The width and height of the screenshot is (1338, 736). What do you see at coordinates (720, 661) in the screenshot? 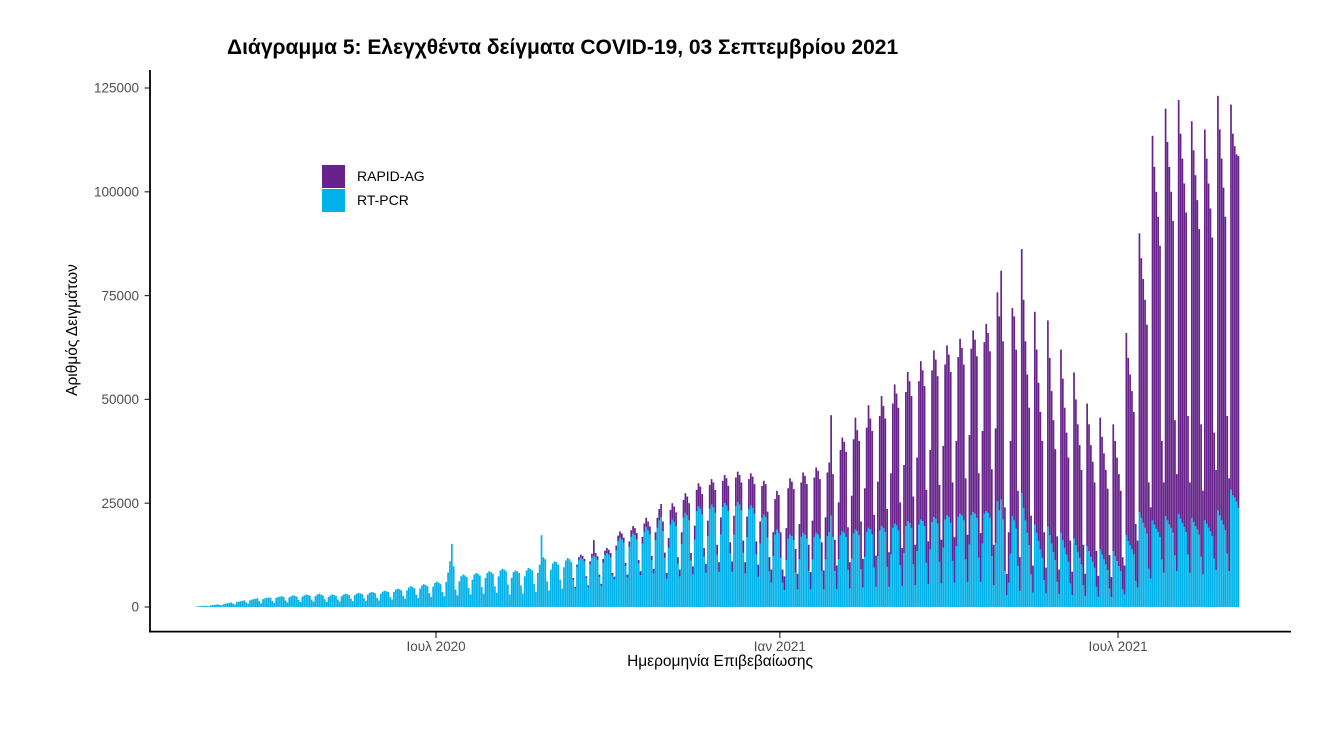
I see `x-axis-title: Ημερομηνία Επιβεβαίωσης` at bounding box center [720, 661].